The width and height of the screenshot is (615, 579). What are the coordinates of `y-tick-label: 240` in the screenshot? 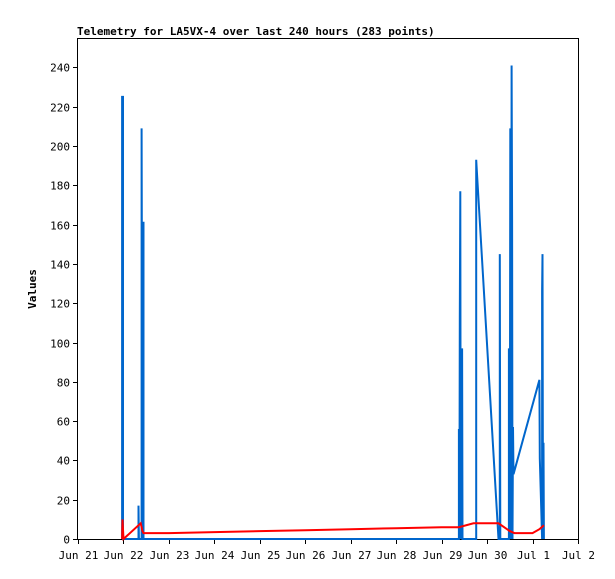 It's located at (60, 68).